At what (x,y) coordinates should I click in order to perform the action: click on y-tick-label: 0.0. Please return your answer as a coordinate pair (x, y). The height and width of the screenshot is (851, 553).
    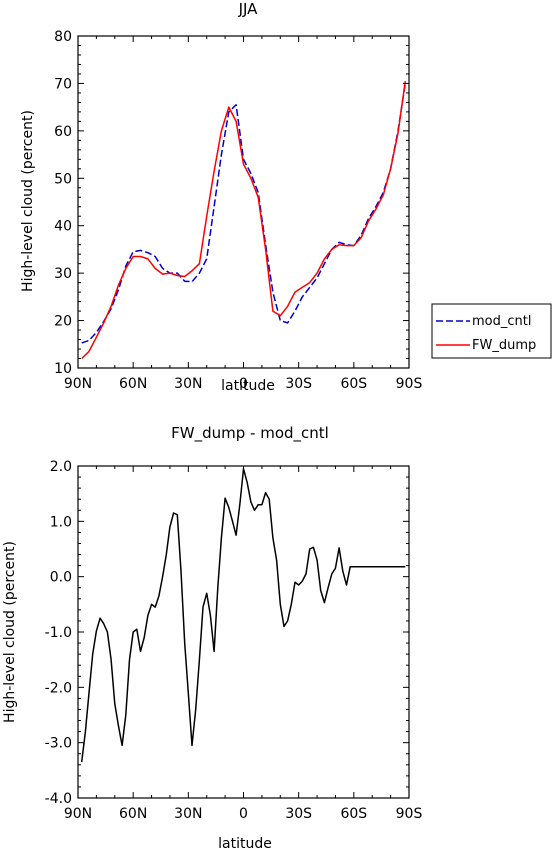
    Looking at the image, I should click on (61, 578).